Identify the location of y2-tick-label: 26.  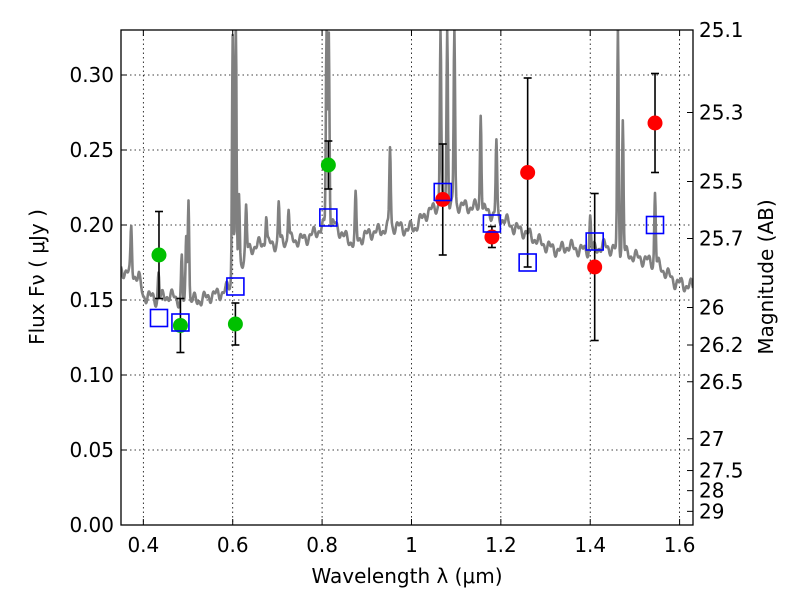
(711, 308).